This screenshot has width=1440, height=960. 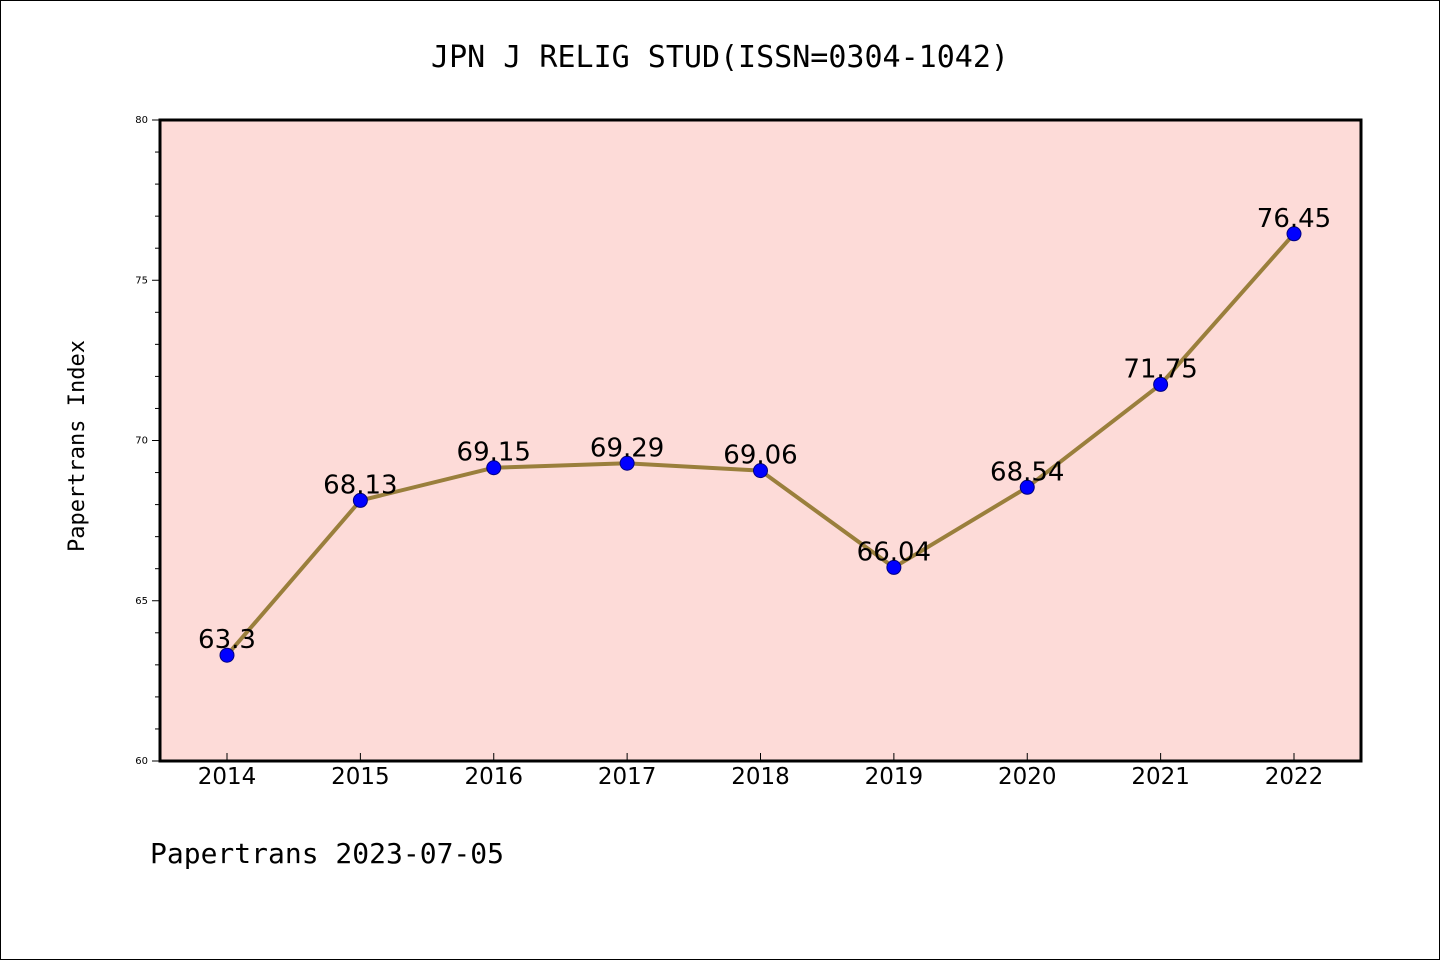 What do you see at coordinates (494, 453) in the screenshot?
I see `data-label: 69.15` at bounding box center [494, 453].